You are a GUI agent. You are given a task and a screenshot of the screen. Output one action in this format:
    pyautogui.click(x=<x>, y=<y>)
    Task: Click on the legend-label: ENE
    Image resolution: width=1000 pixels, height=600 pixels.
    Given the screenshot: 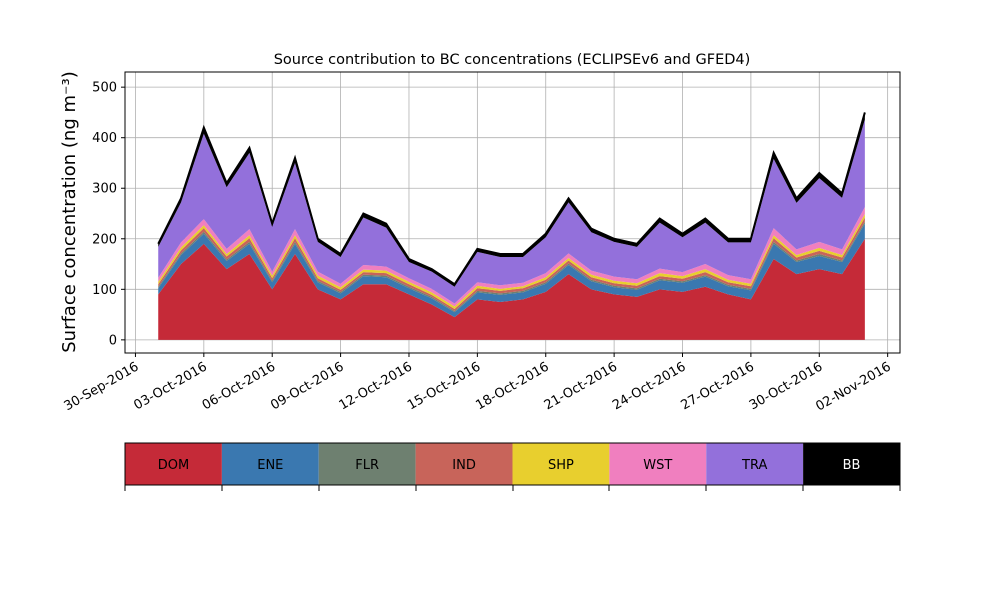 What is the action you would take?
    pyautogui.click(x=270, y=465)
    